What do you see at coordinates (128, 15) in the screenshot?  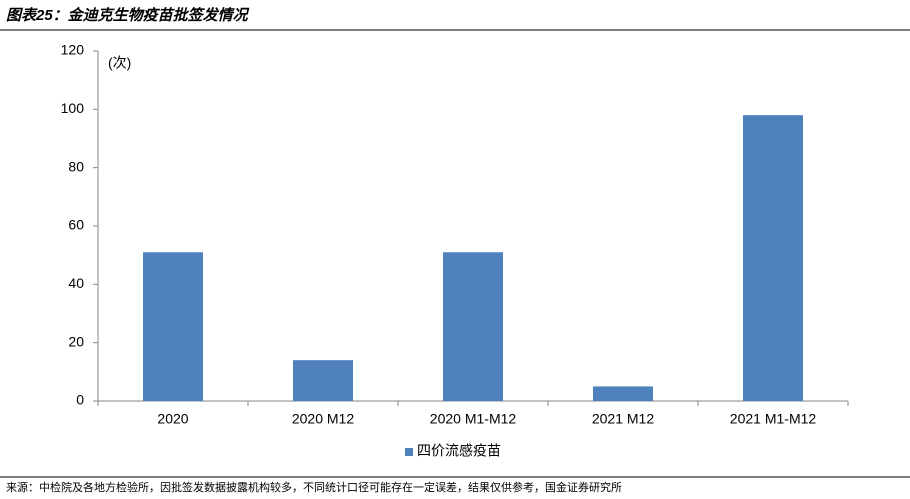 I see `chart-title: 图表25：金迪克生物疫苗批签发情况` at bounding box center [128, 15].